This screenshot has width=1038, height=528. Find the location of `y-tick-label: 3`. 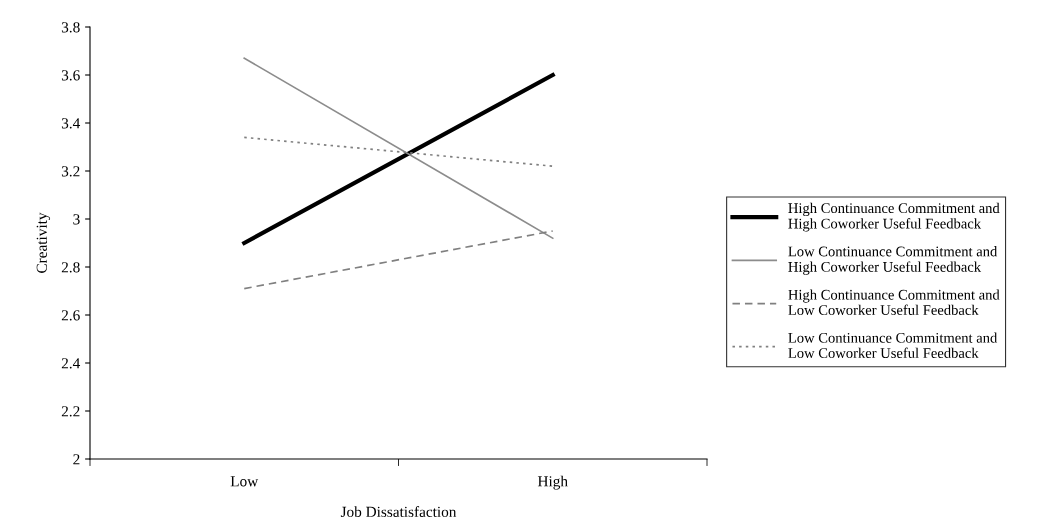

y-tick-label: 3 is located at coordinates (76, 219).